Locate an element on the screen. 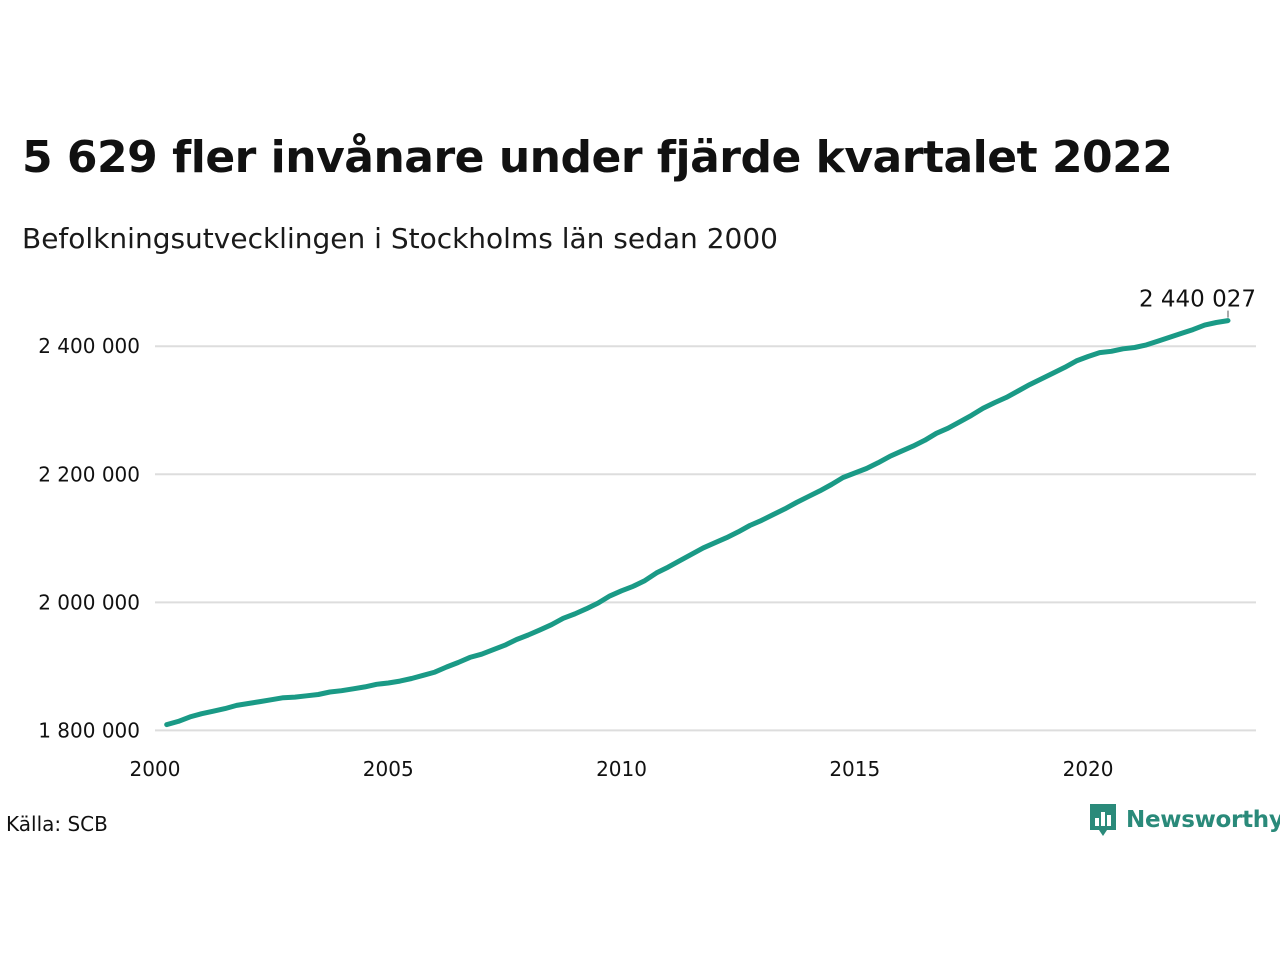  newsworthy-logo: Newsworthy is located at coordinates (1184, 820).